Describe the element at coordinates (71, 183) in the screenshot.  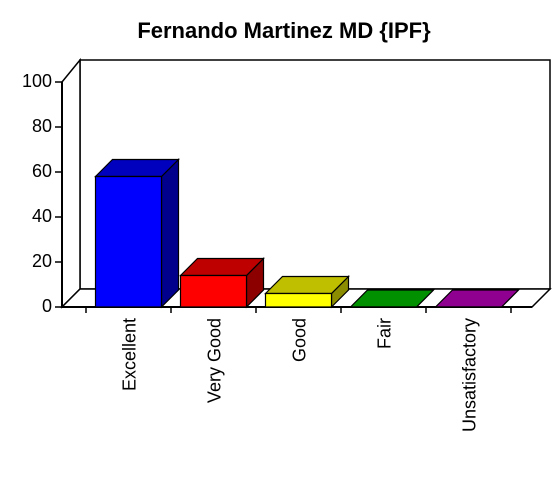
I see `side-wall` at that location.